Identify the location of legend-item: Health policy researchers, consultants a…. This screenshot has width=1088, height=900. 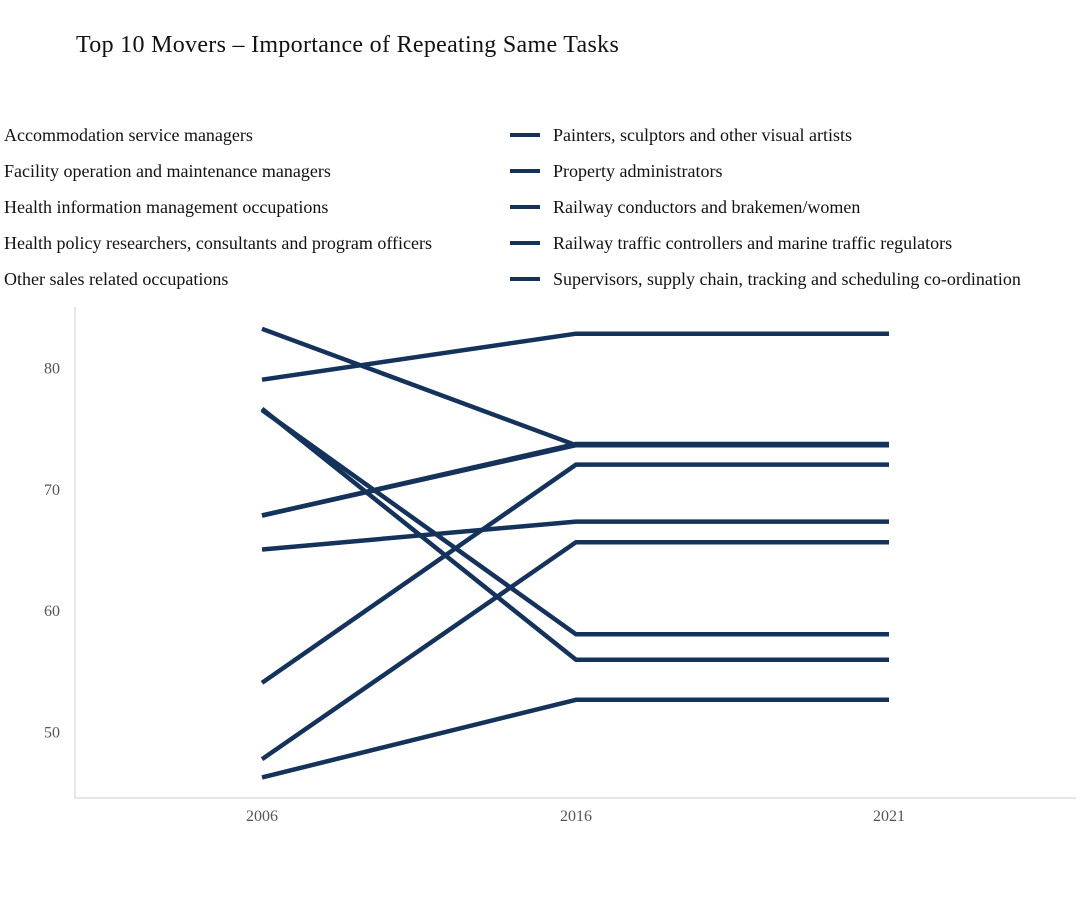
(544, 243).